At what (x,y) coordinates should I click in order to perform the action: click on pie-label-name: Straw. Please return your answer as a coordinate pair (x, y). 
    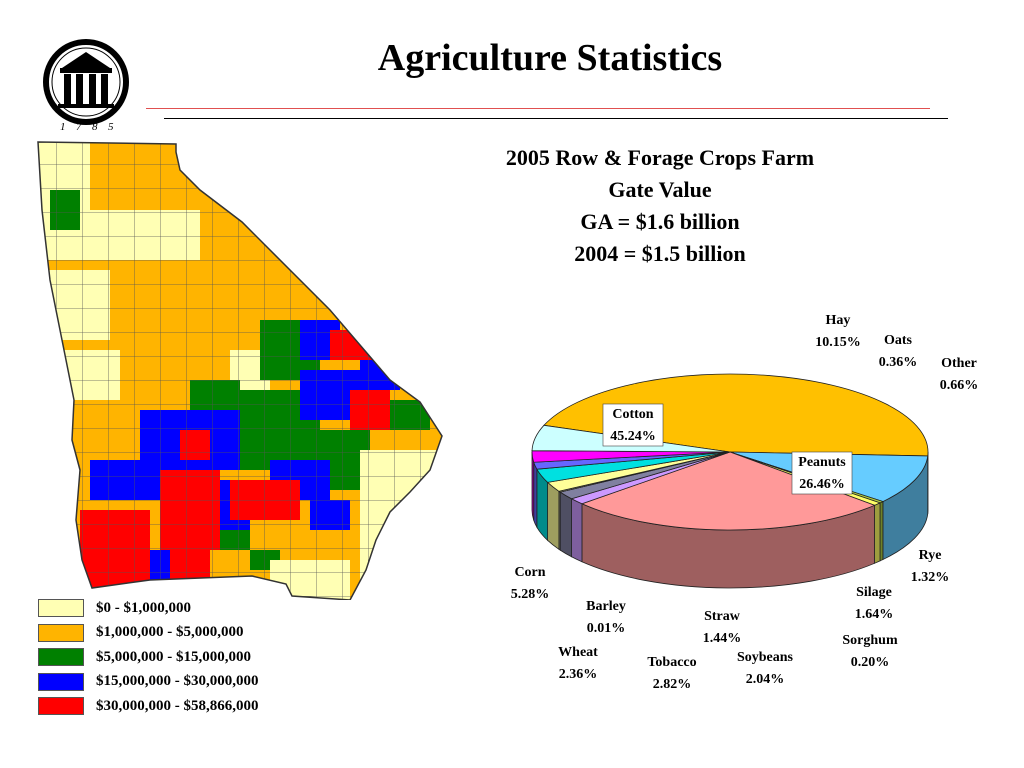
    Looking at the image, I should click on (722, 616).